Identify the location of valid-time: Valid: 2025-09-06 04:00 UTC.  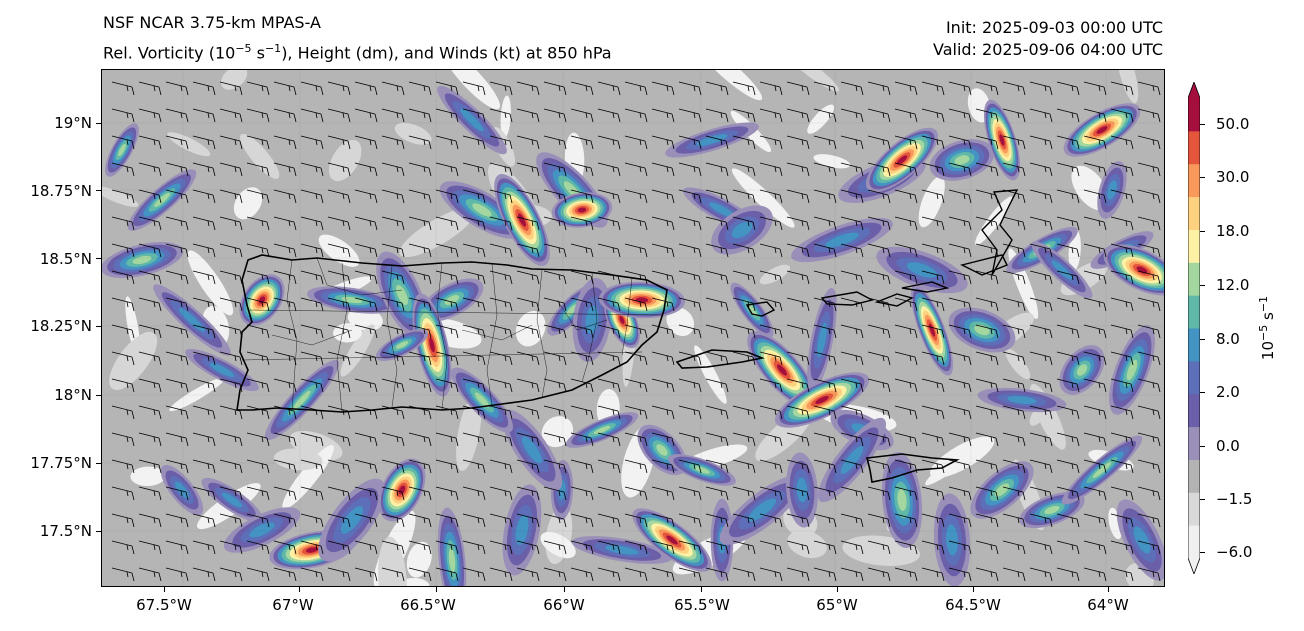
(1047, 49).